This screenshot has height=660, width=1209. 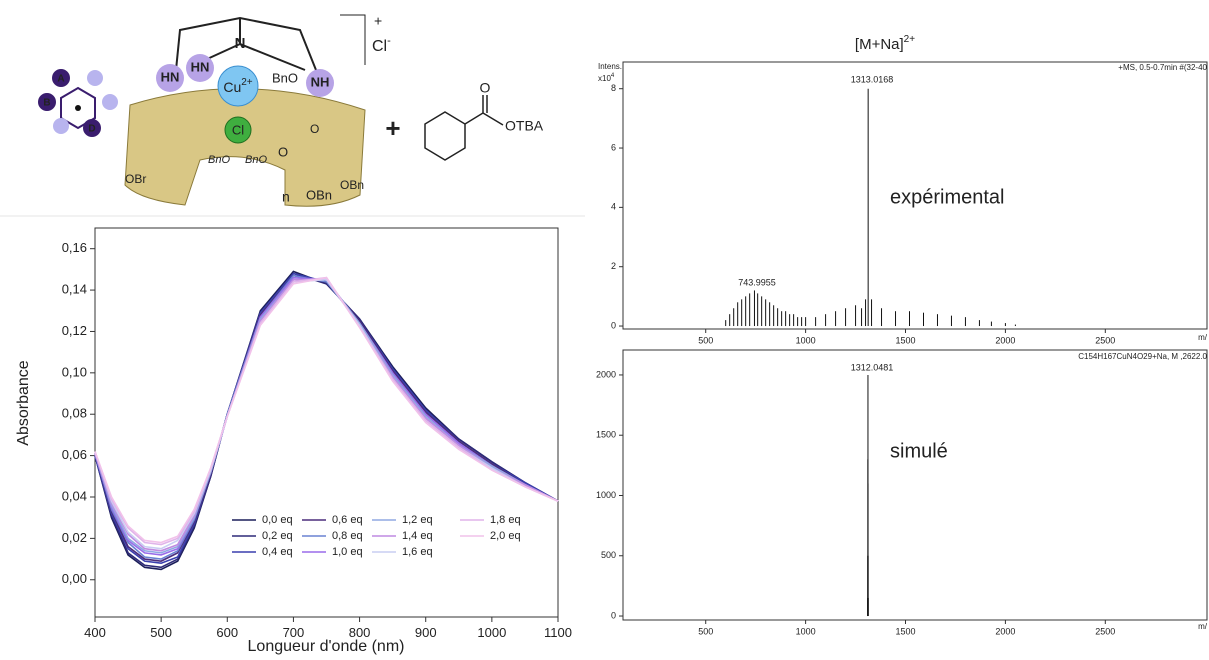 I want to click on x-axis-label: Longueur d'onde (nm), so click(x=326, y=646).